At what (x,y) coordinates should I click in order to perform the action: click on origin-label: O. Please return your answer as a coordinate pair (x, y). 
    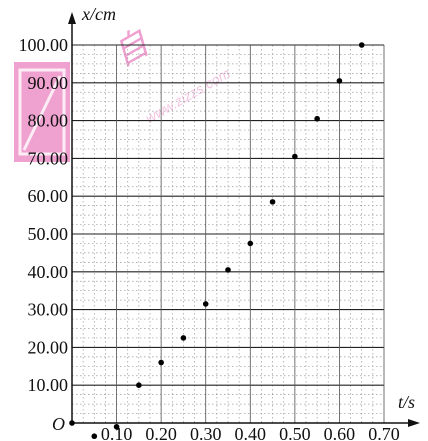
    Looking at the image, I should click on (58, 424).